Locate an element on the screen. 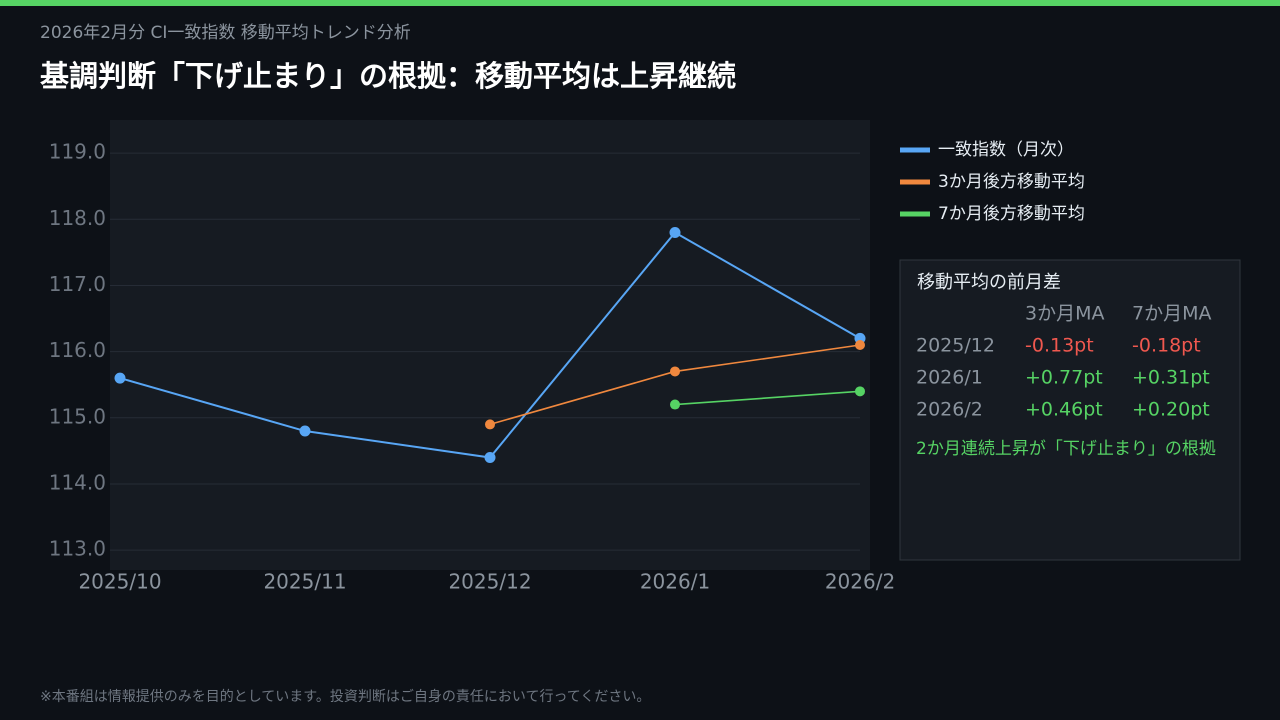 The width and height of the screenshot is (1280, 720). table-note: 2か月連続上昇が「下げ止まり」の根拠 is located at coordinates (1066, 449).